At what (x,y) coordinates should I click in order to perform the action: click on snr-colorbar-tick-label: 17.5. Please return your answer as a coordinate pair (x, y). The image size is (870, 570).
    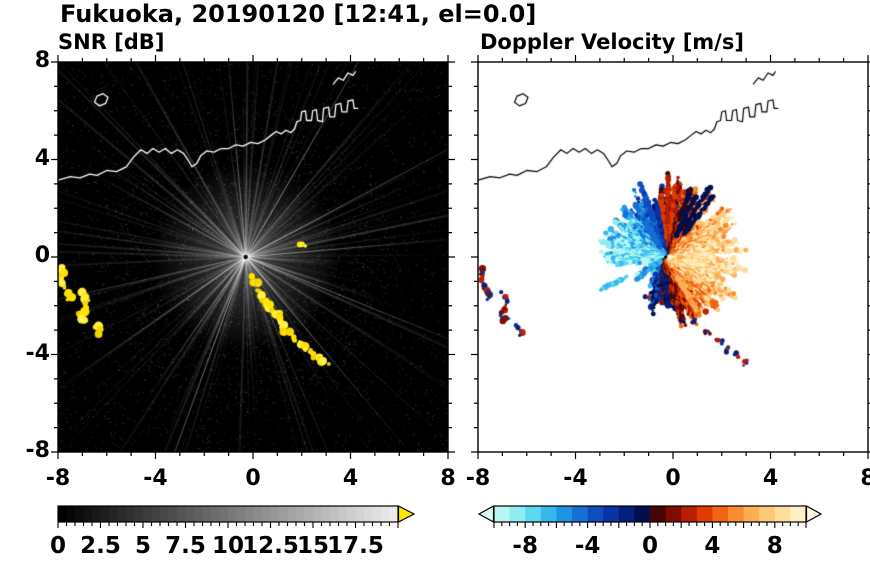
    Looking at the image, I should click on (355, 546).